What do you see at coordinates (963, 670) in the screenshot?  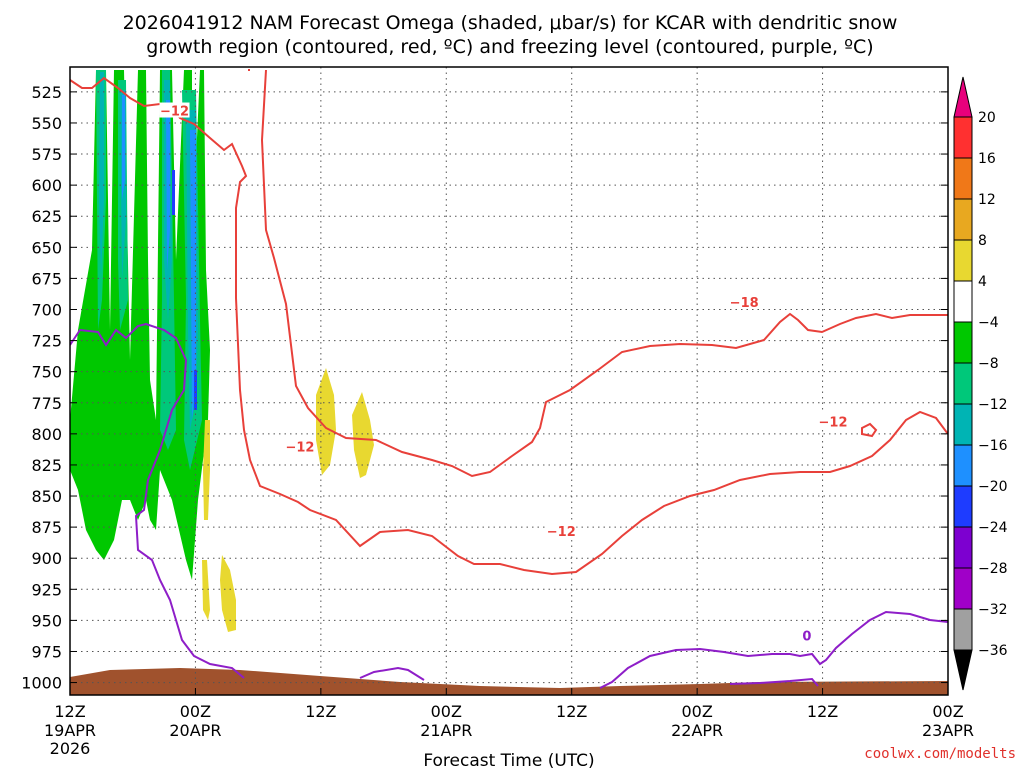 I see `colorbar-bottom-arrow` at bounding box center [963, 670].